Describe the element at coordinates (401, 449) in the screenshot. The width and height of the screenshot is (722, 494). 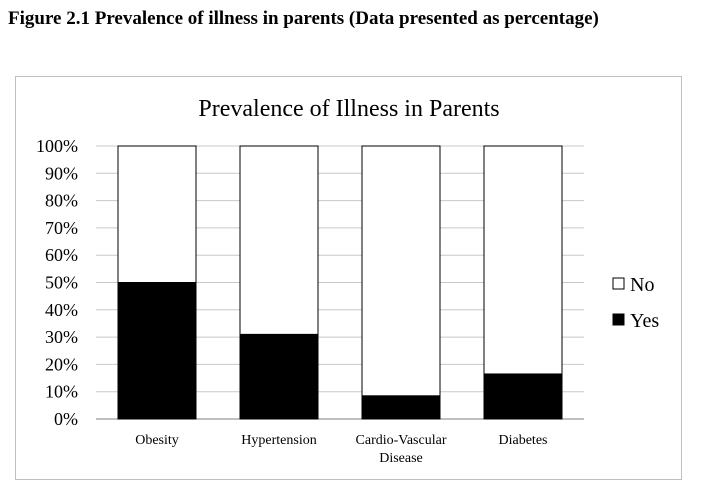
I see `x-category-label: Cardio-Vascular Disease` at that location.